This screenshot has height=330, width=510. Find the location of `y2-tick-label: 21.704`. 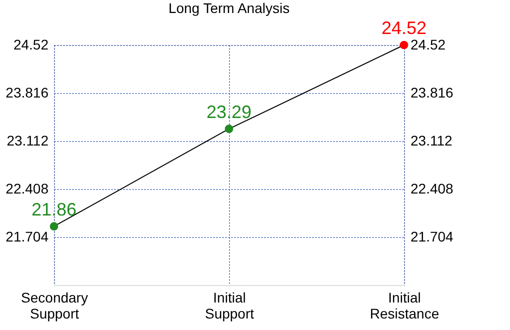

y2-tick-label: 21.704 is located at coordinates (432, 236).